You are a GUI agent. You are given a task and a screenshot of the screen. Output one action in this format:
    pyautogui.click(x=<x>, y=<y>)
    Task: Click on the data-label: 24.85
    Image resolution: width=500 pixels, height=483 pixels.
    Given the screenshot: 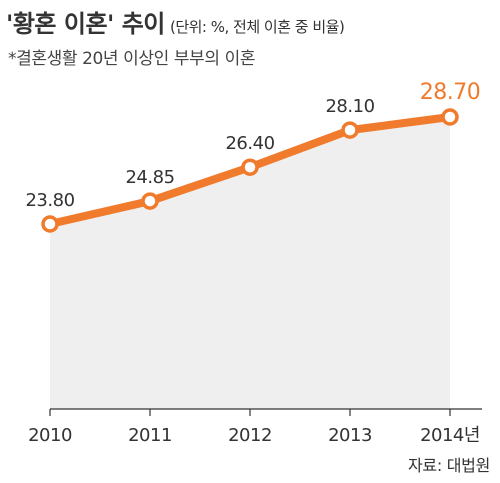 What is the action you would take?
    pyautogui.click(x=149, y=177)
    